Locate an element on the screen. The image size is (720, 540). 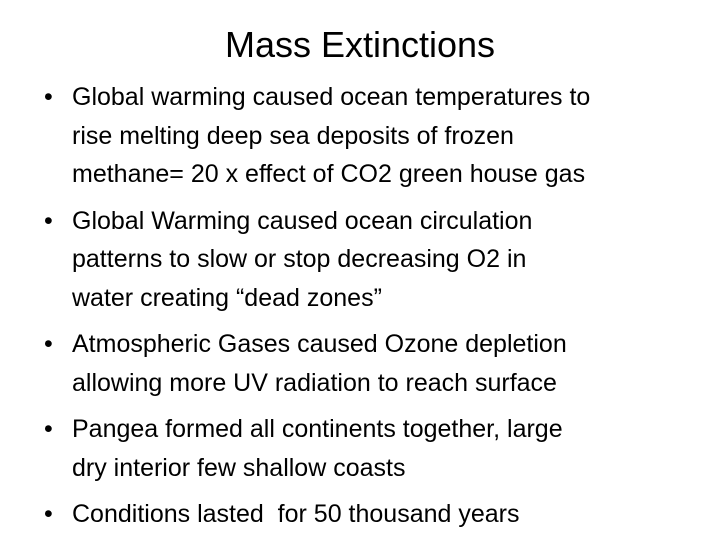
bullet-text: rise melting deep sea deposits of frozen is located at coordinates (293, 135).